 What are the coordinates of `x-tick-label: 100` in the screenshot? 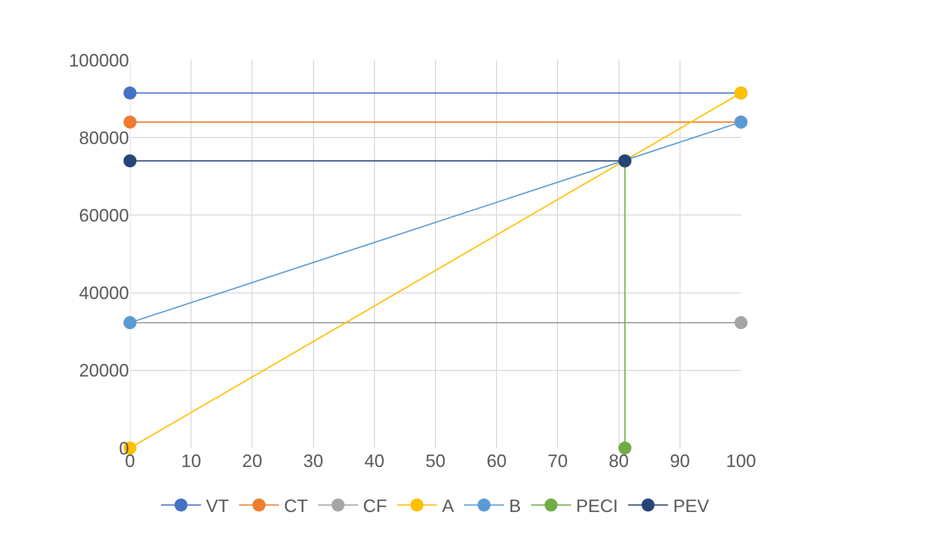 It's located at (741, 461).